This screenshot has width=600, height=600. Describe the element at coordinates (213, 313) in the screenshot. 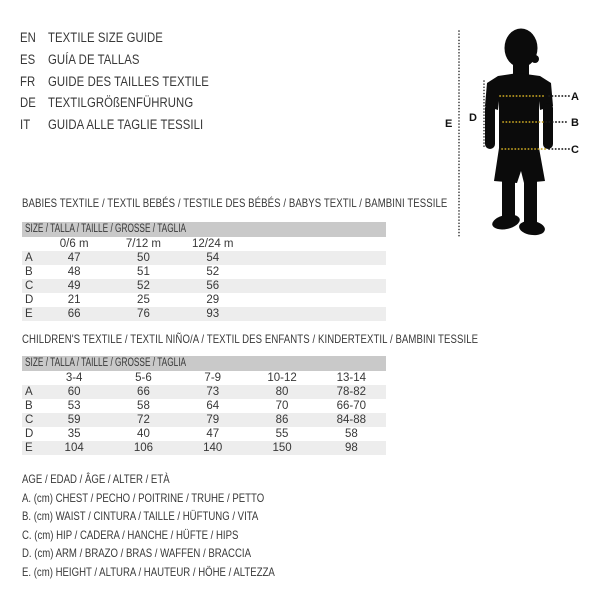

I see `size-value: 93` at that location.